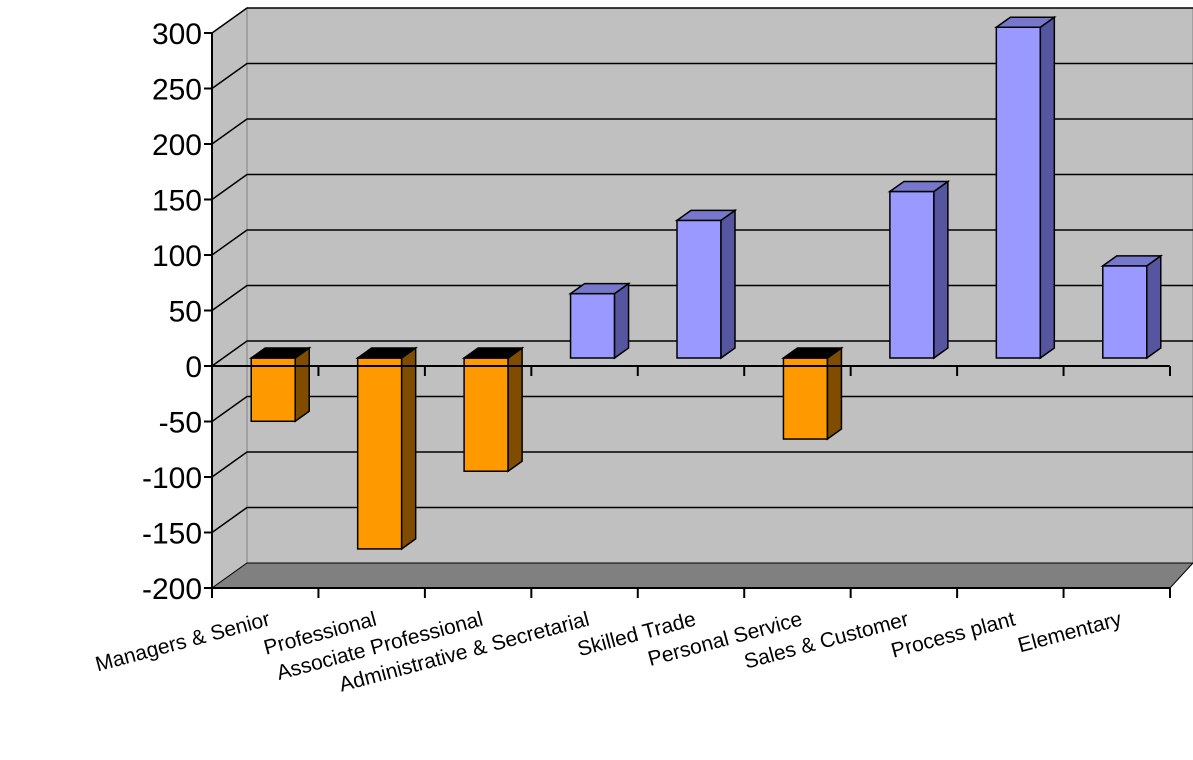 The image size is (1193, 760). What do you see at coordinates (701, 575) in the screenshot?
I see `plot-floor` at bounding box center [701, 575].